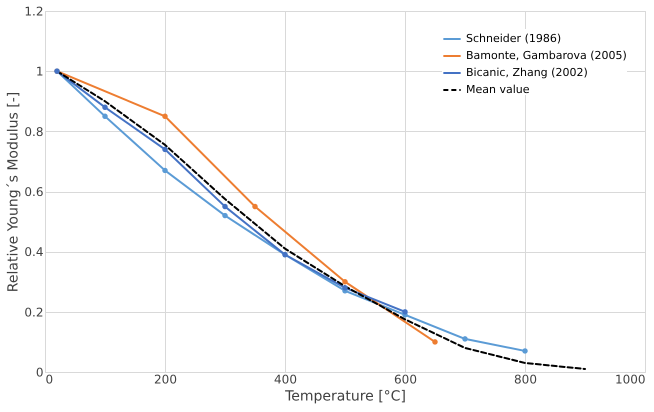  What do you see at coordinates (165, 379) in the screenshot?
I see `x-tick-label: 200` at bounding box center [165, 379].